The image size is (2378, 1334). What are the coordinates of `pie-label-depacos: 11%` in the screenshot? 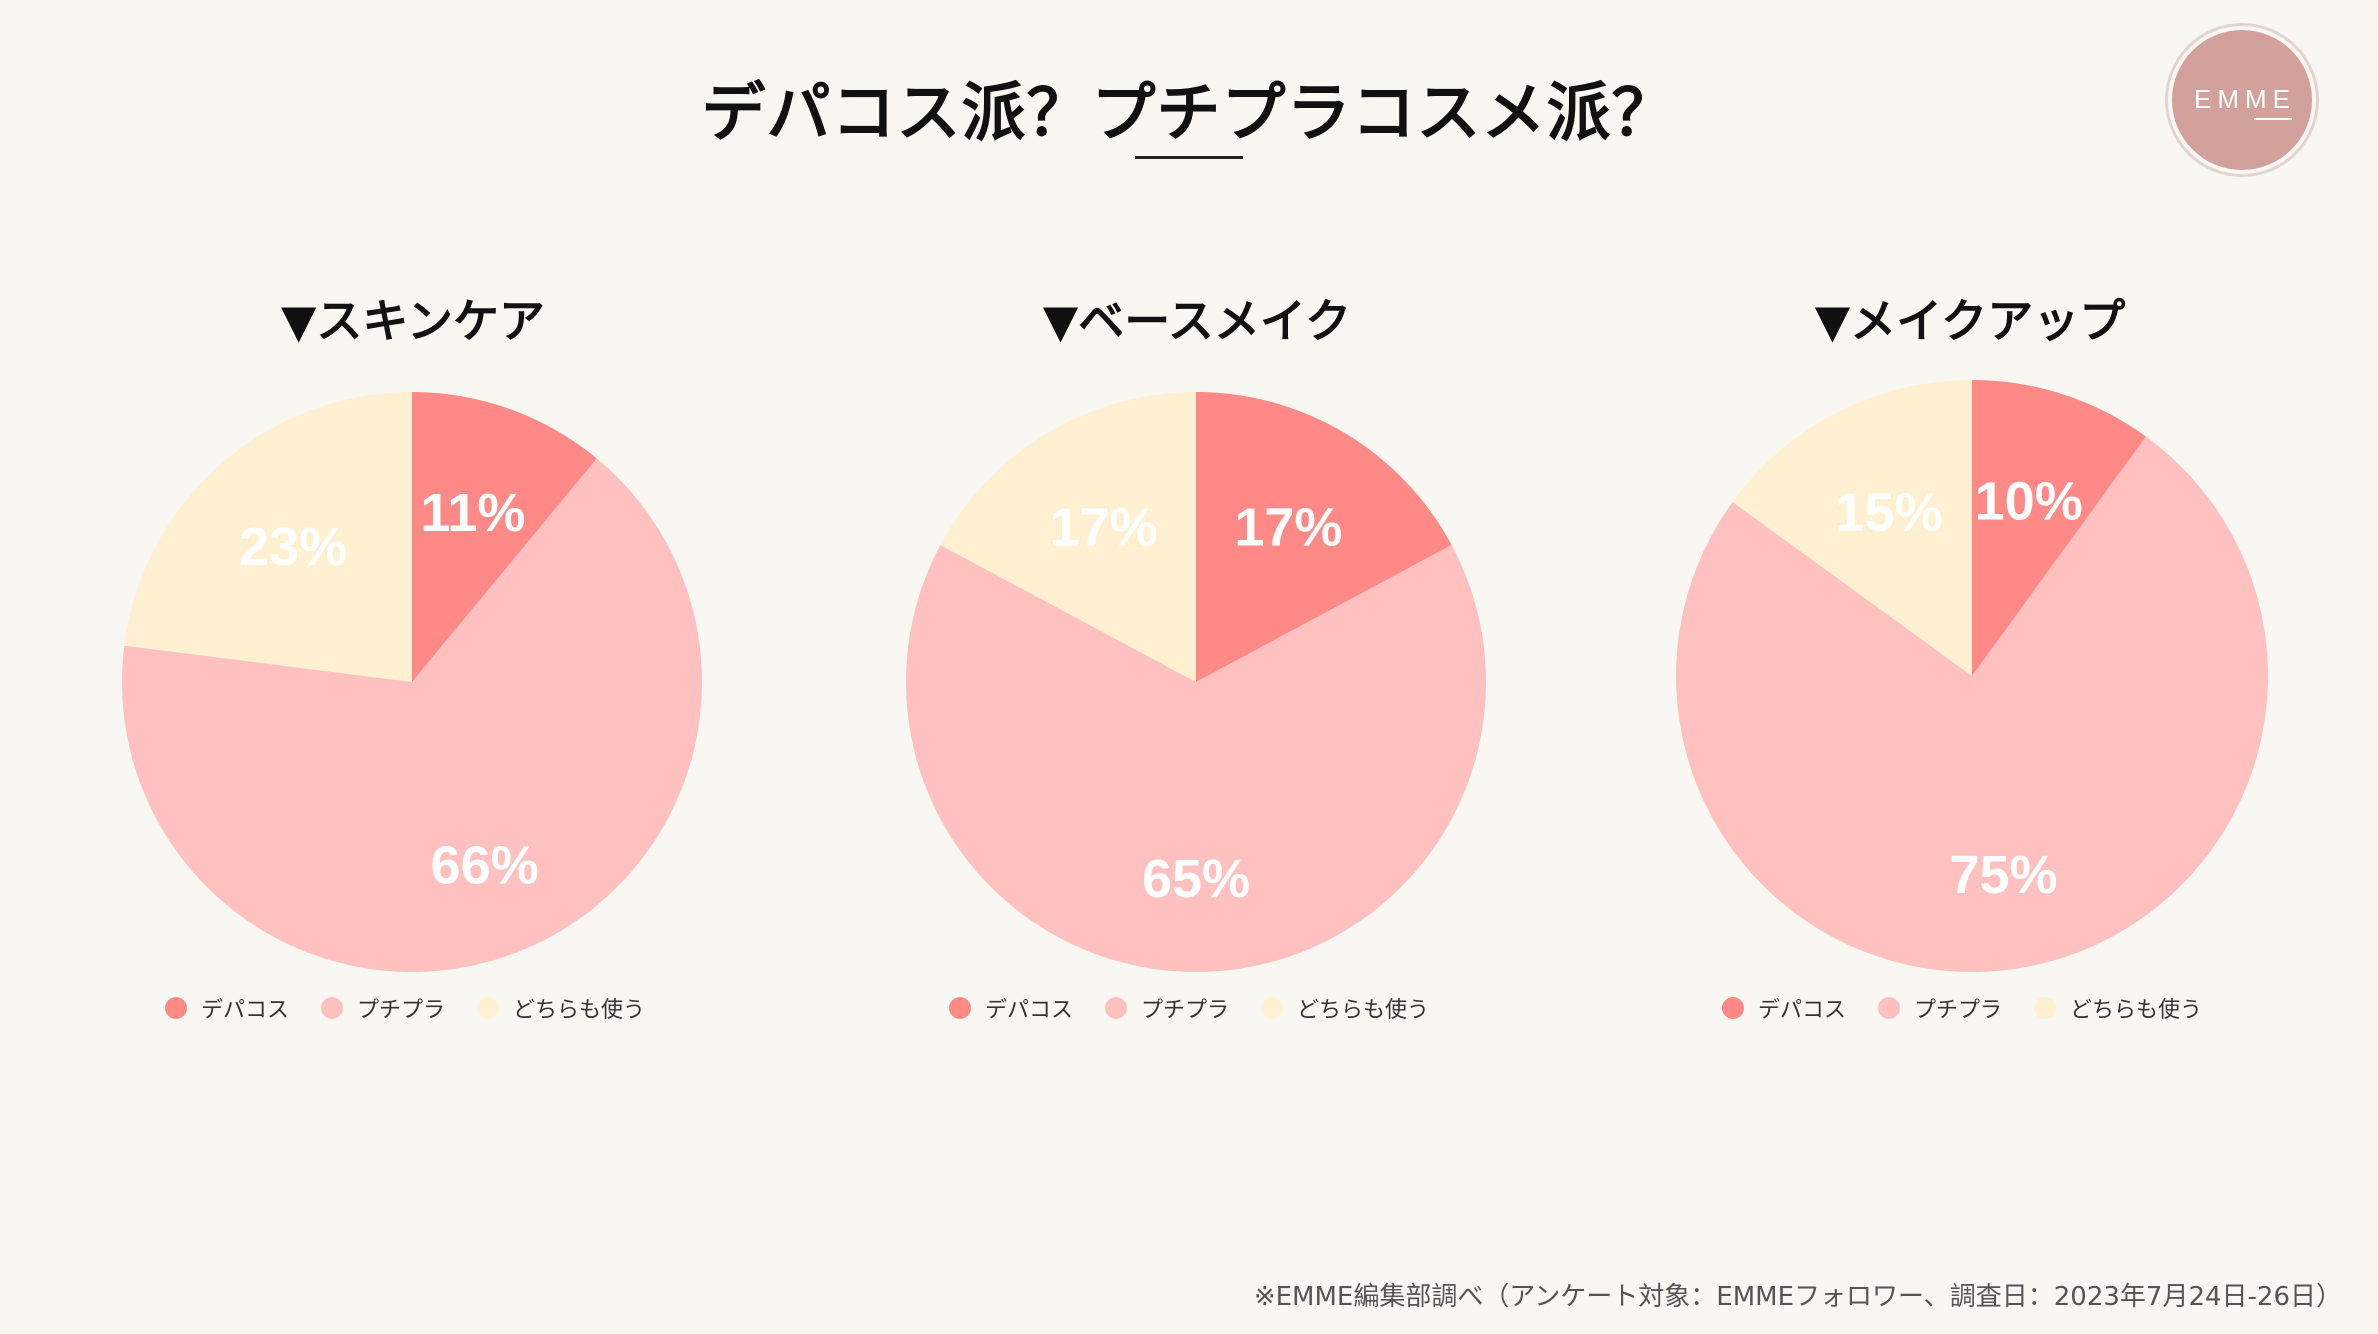 It's located at (472, 513).